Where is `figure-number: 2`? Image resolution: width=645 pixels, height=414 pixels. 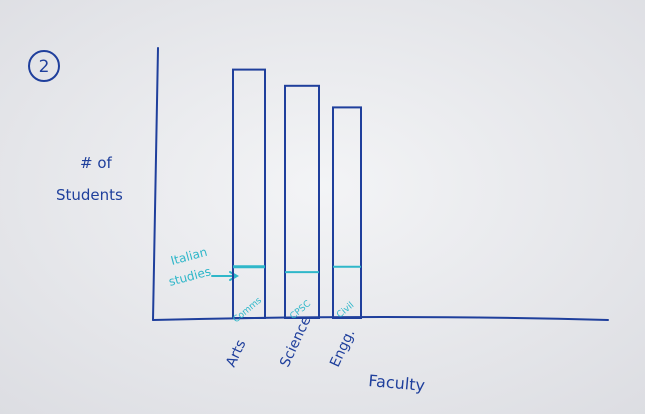 figure-number: 2 is located at coordinates (44, 67).